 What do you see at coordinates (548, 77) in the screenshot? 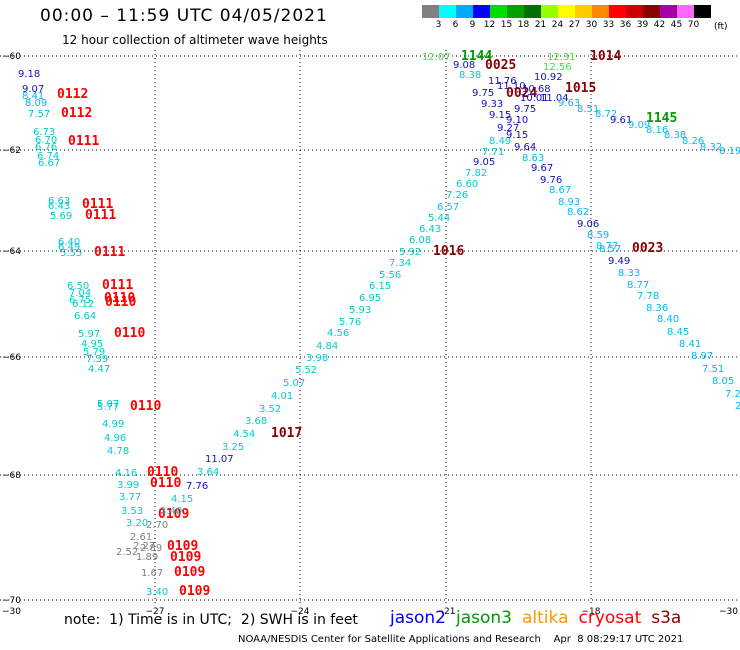
I see `wave-height-label: 10.92` at bounding box center [548, 77].